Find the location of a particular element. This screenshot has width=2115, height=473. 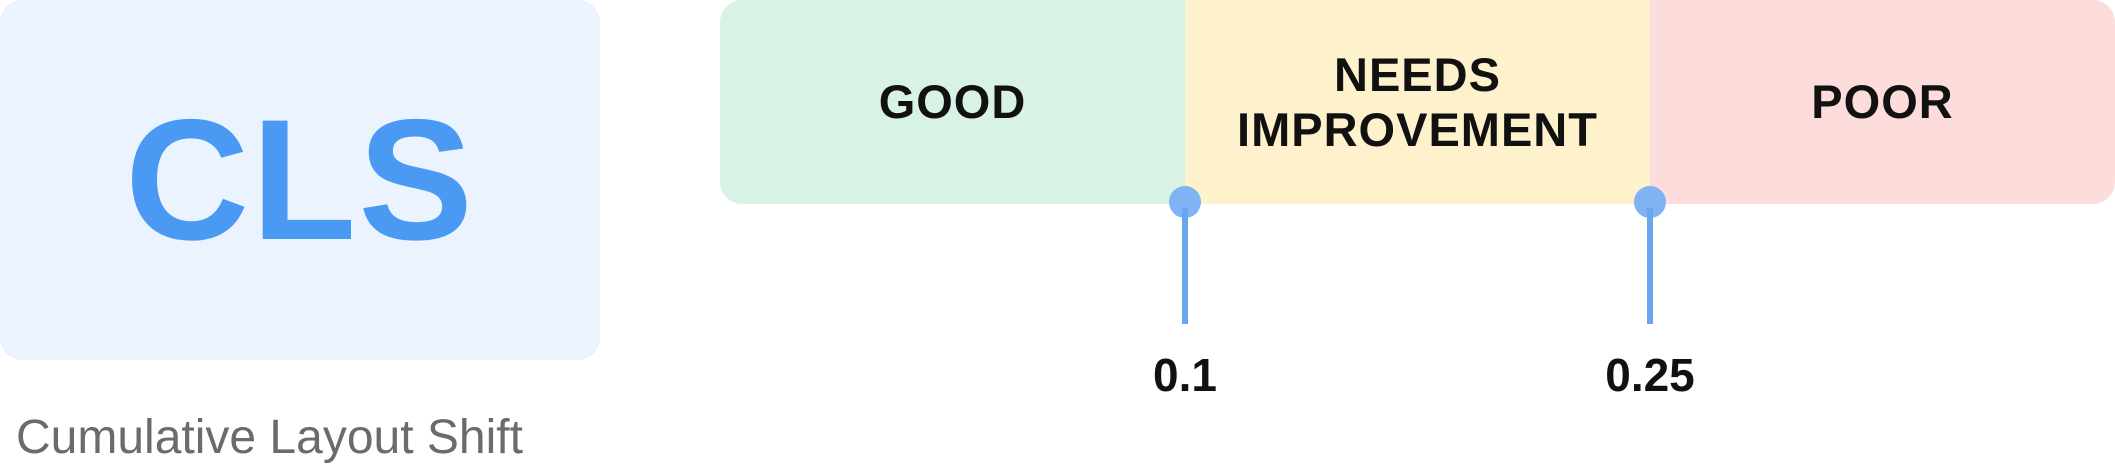

threshold-marker-poor is located at coordinates (1650, 256).